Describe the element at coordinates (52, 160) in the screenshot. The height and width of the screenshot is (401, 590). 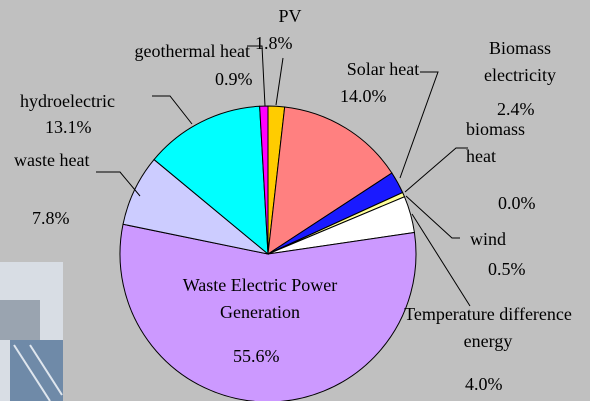
I see `slice-label: waste heat` at that location.